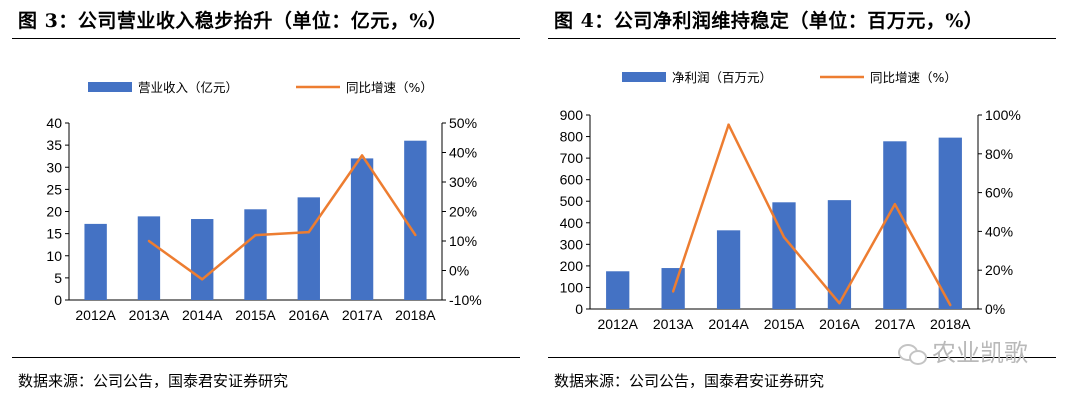  What do you see at coordinates (572, 223) in the screenshot?
I see `left-tick-label: 400` at bounding box center [572, 223].